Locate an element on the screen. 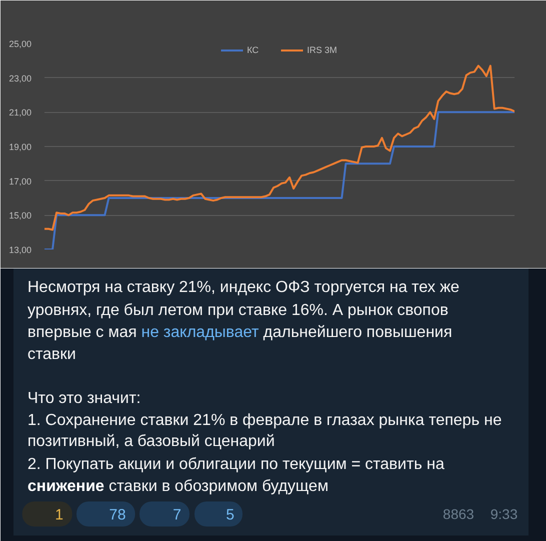 This screenshot has width=546, height=541. text: 9:33 is located at coordinates (504, 514).